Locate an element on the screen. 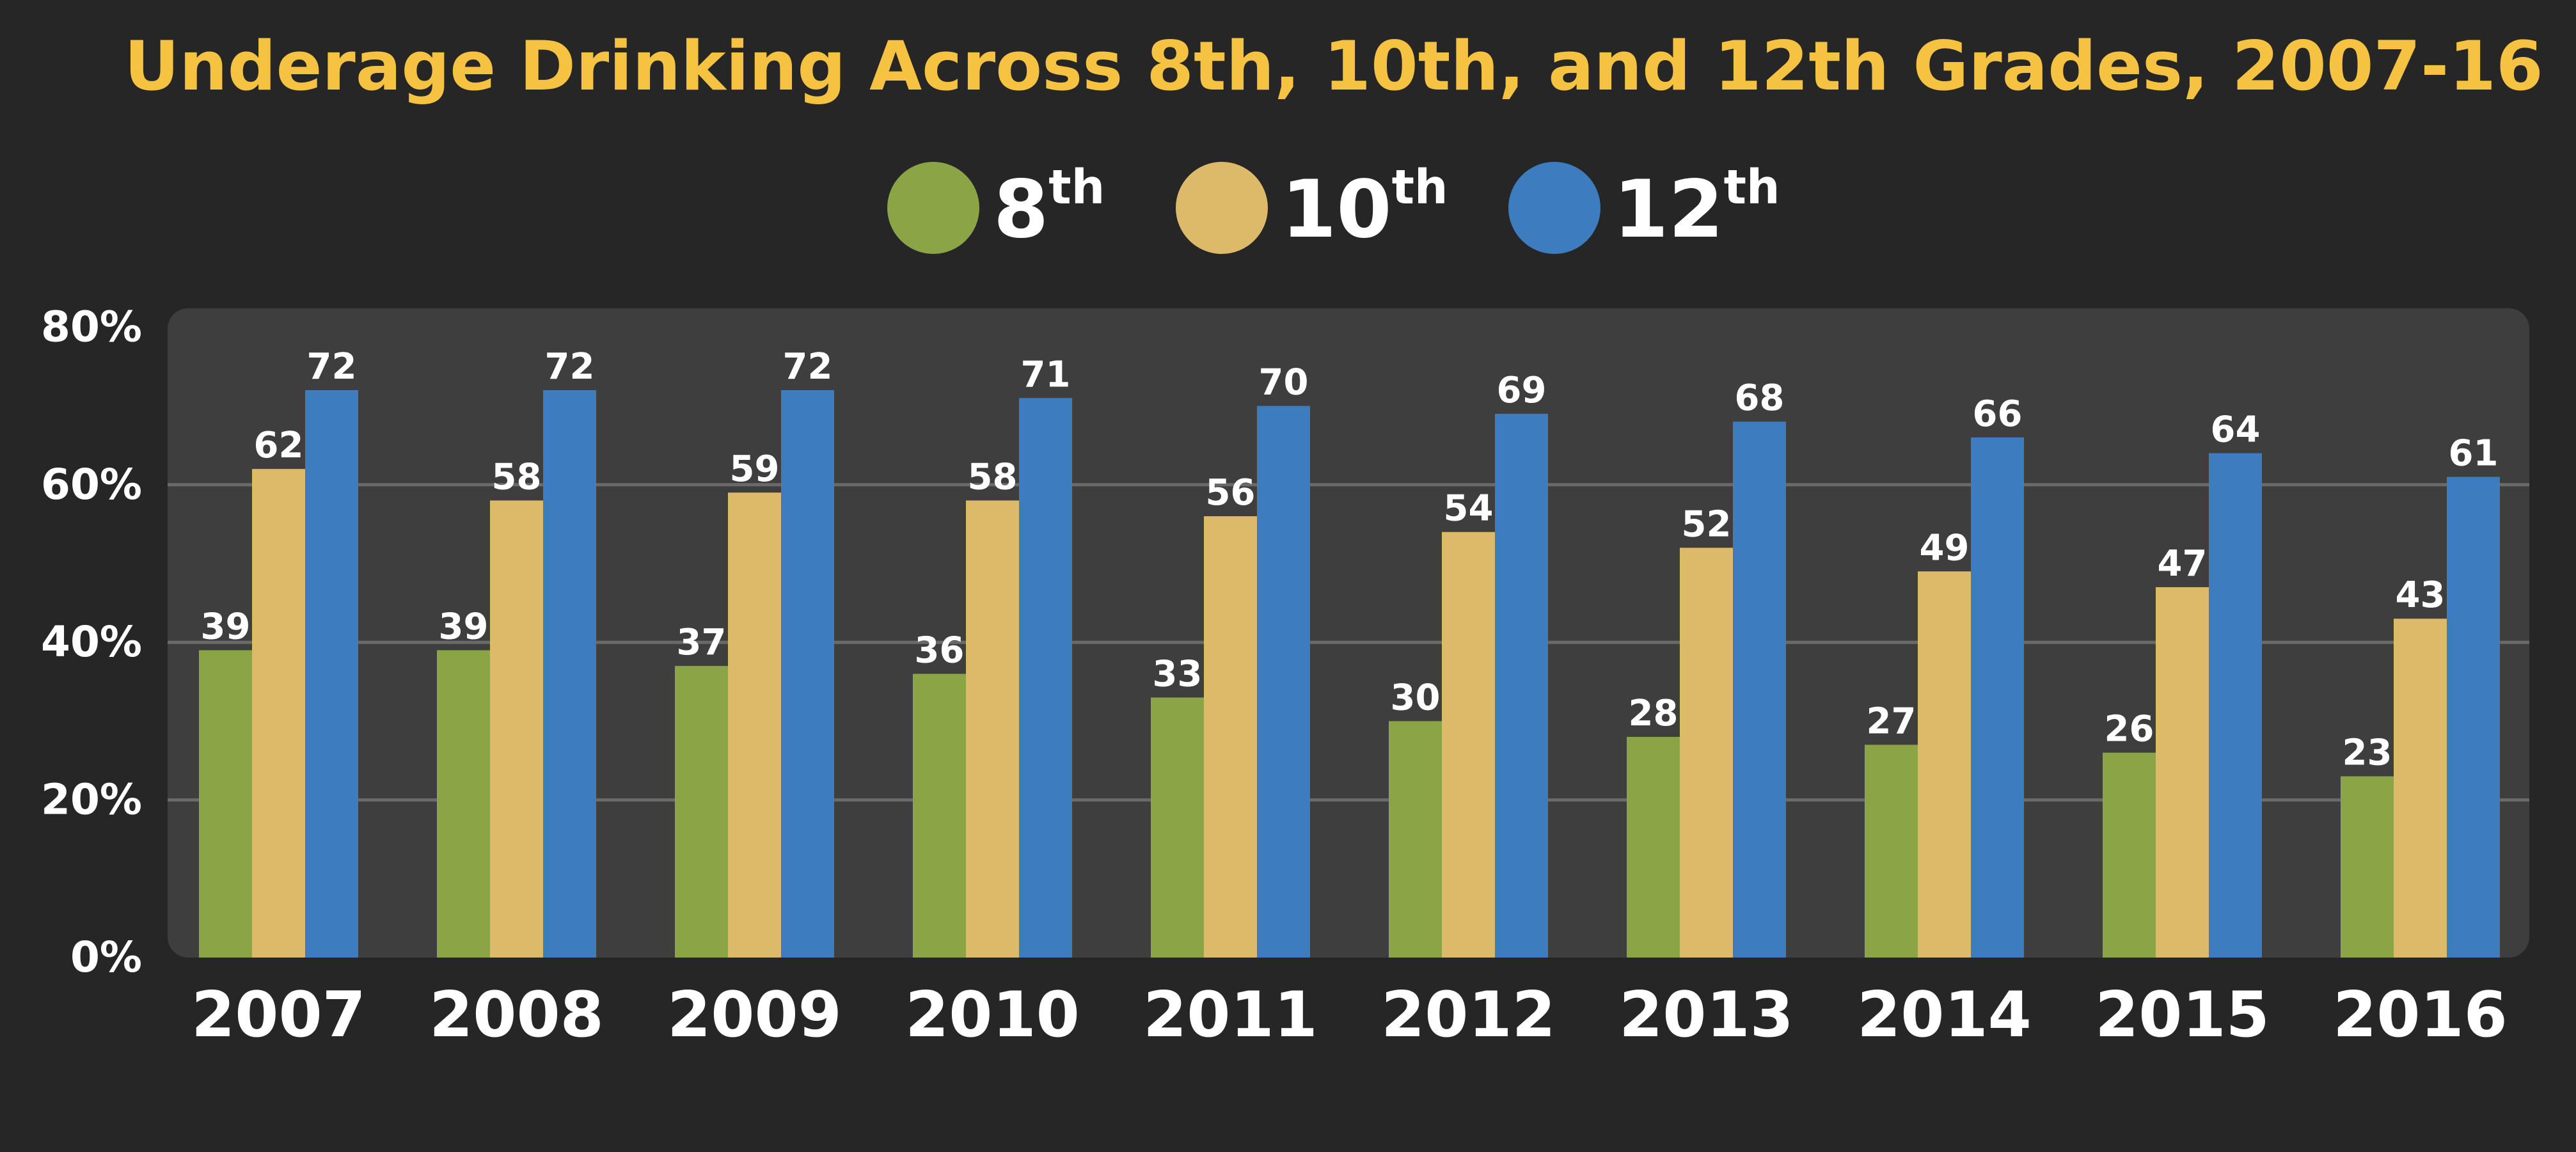 This screenshot has width=2576, height=1152. bar-12th-2011 is located at coordinates (1283, 682).